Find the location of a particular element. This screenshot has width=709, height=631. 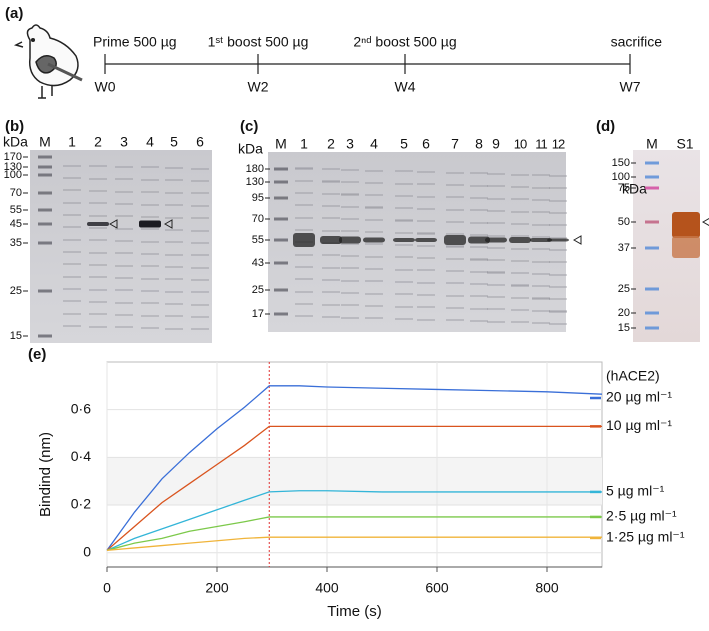

lane-label: 2 is located at coordinates (98, 142).